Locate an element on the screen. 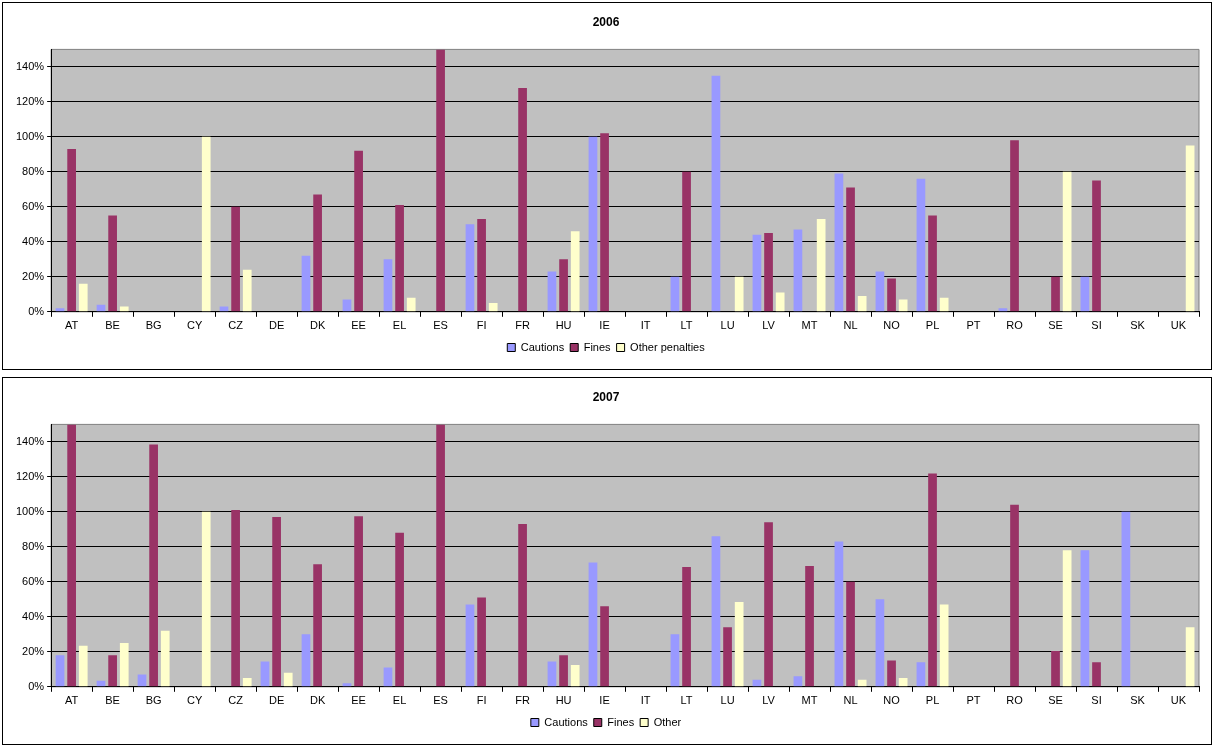 The height and width of the screenshot is (754, 1216). y-tick-label: 40% is located at coordinates (33, 240).